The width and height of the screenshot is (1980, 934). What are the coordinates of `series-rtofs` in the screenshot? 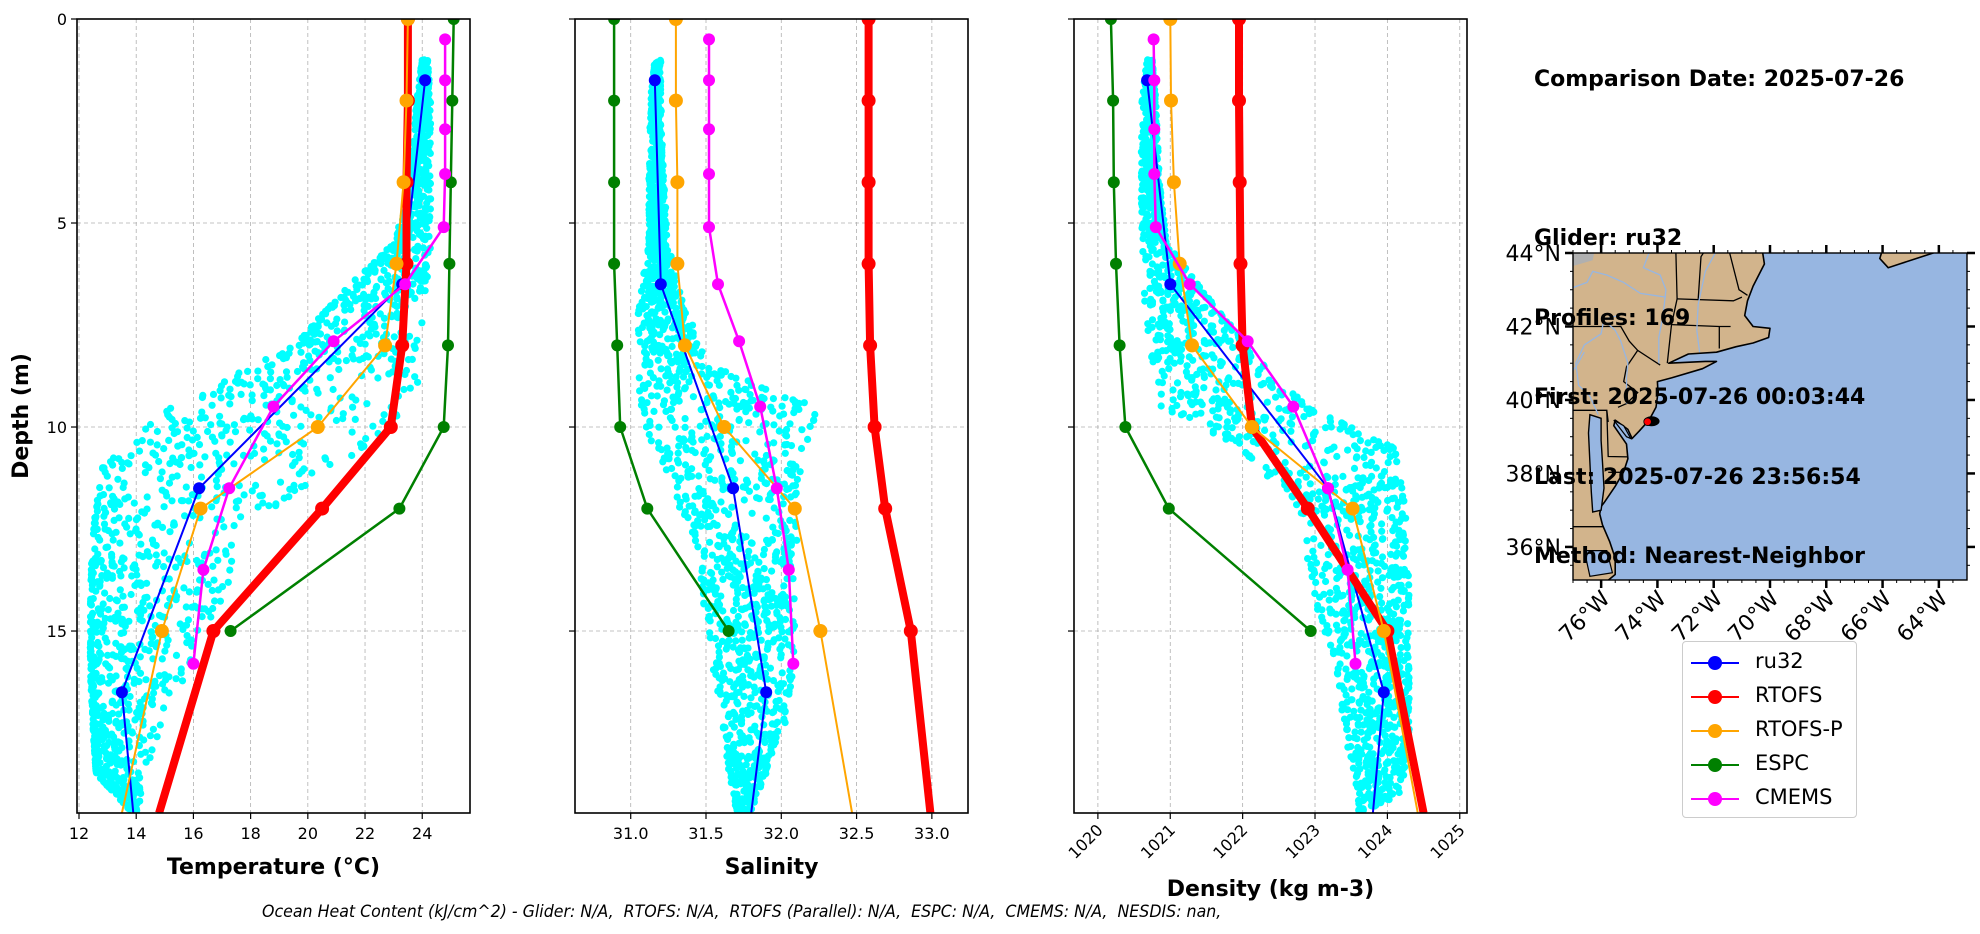 It's located at (898, 416).